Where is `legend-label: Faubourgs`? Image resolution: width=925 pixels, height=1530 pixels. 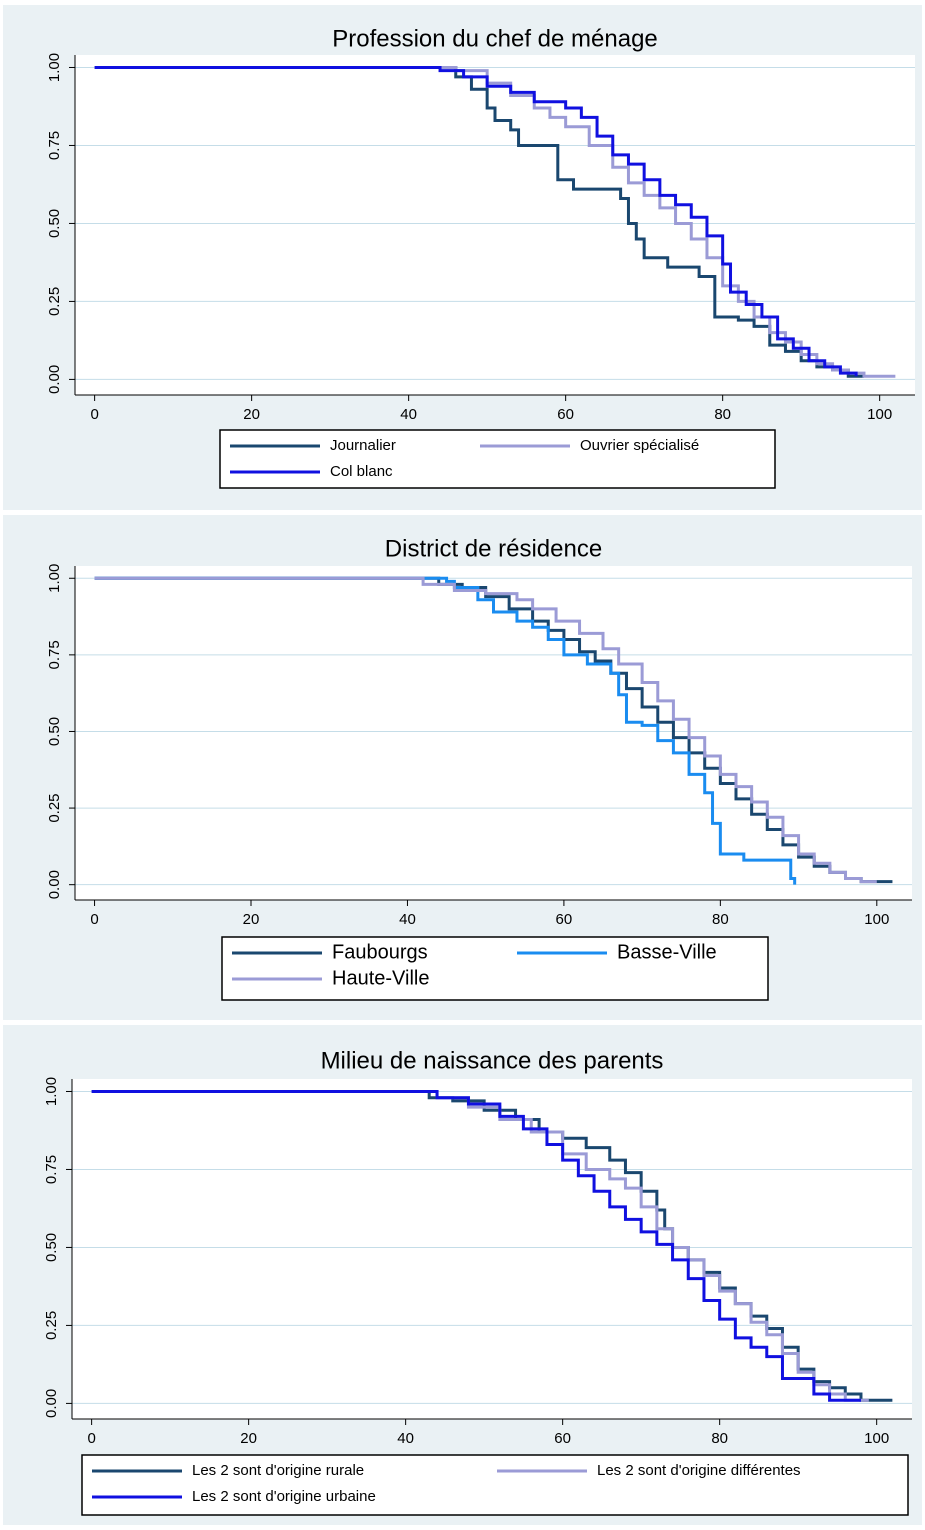 legend-label: Faubourgs is located at coordinates (380, 952).